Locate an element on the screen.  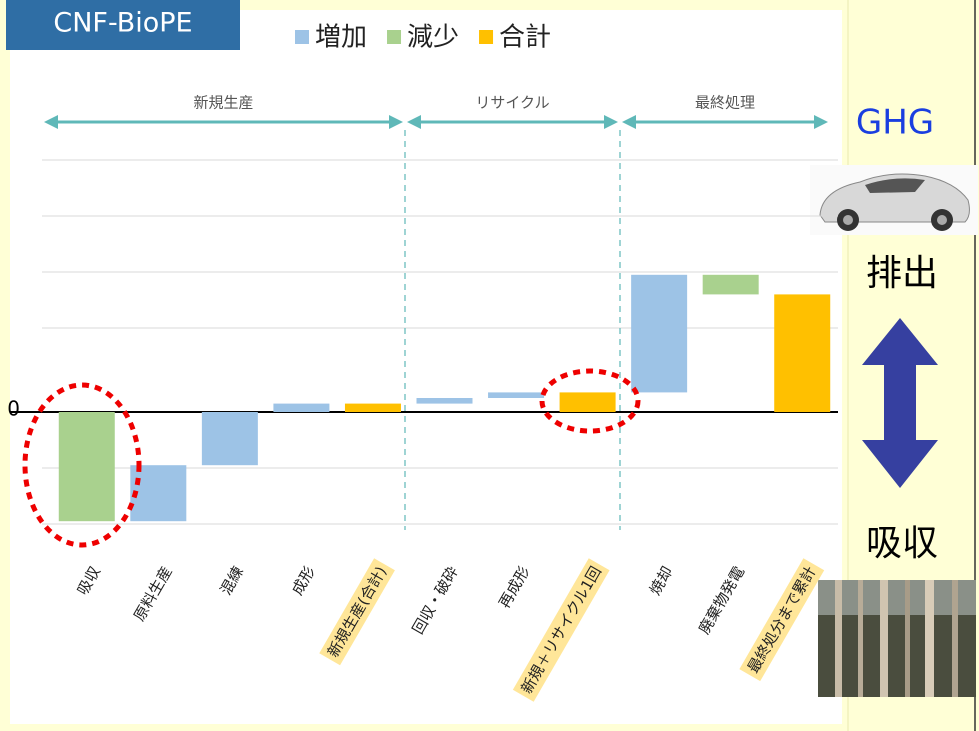
forest-photo is located at coordinates (897, 638).